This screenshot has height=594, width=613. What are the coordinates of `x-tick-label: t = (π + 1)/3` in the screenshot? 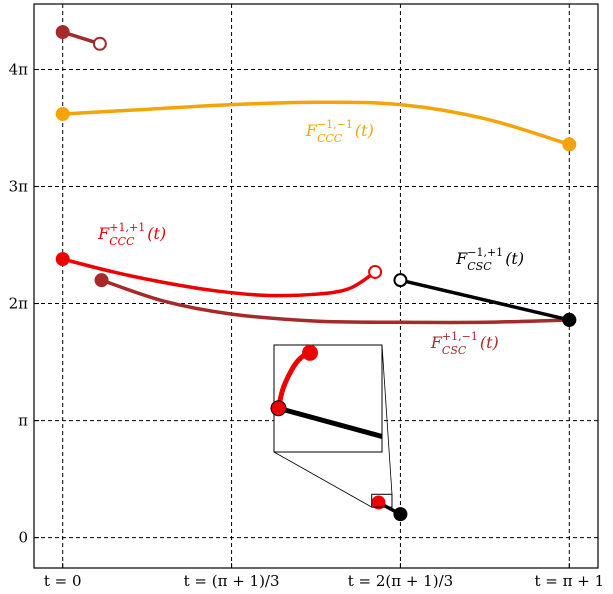 It's located at (232, 581).